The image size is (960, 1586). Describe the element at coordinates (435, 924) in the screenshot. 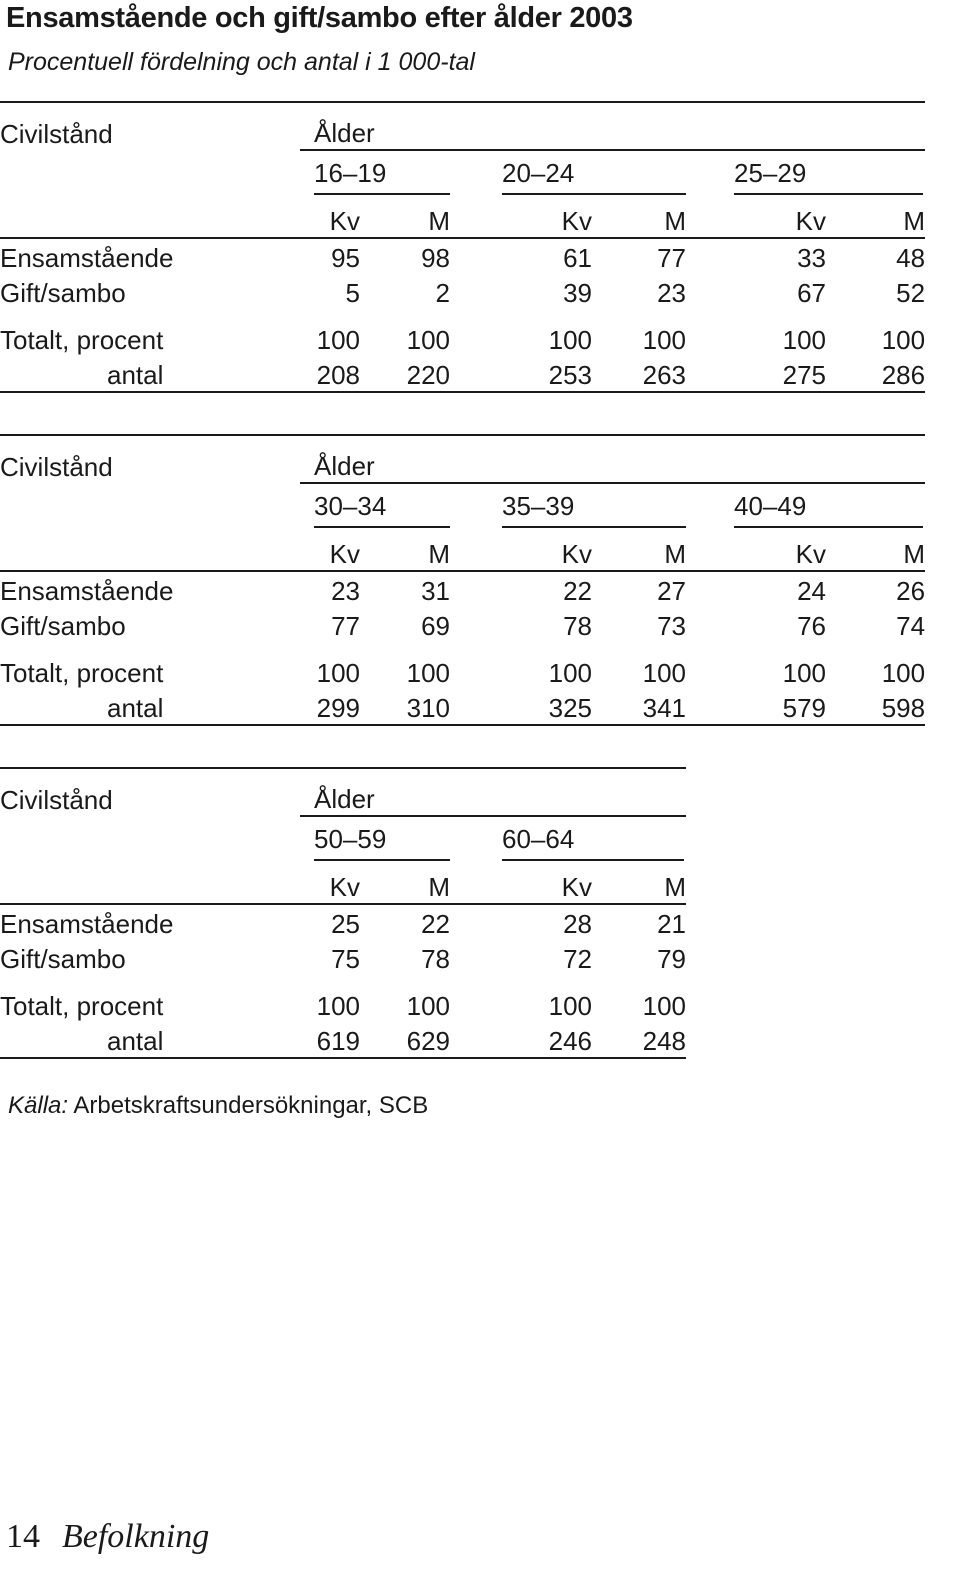

I see `m-value: 22` at that location.